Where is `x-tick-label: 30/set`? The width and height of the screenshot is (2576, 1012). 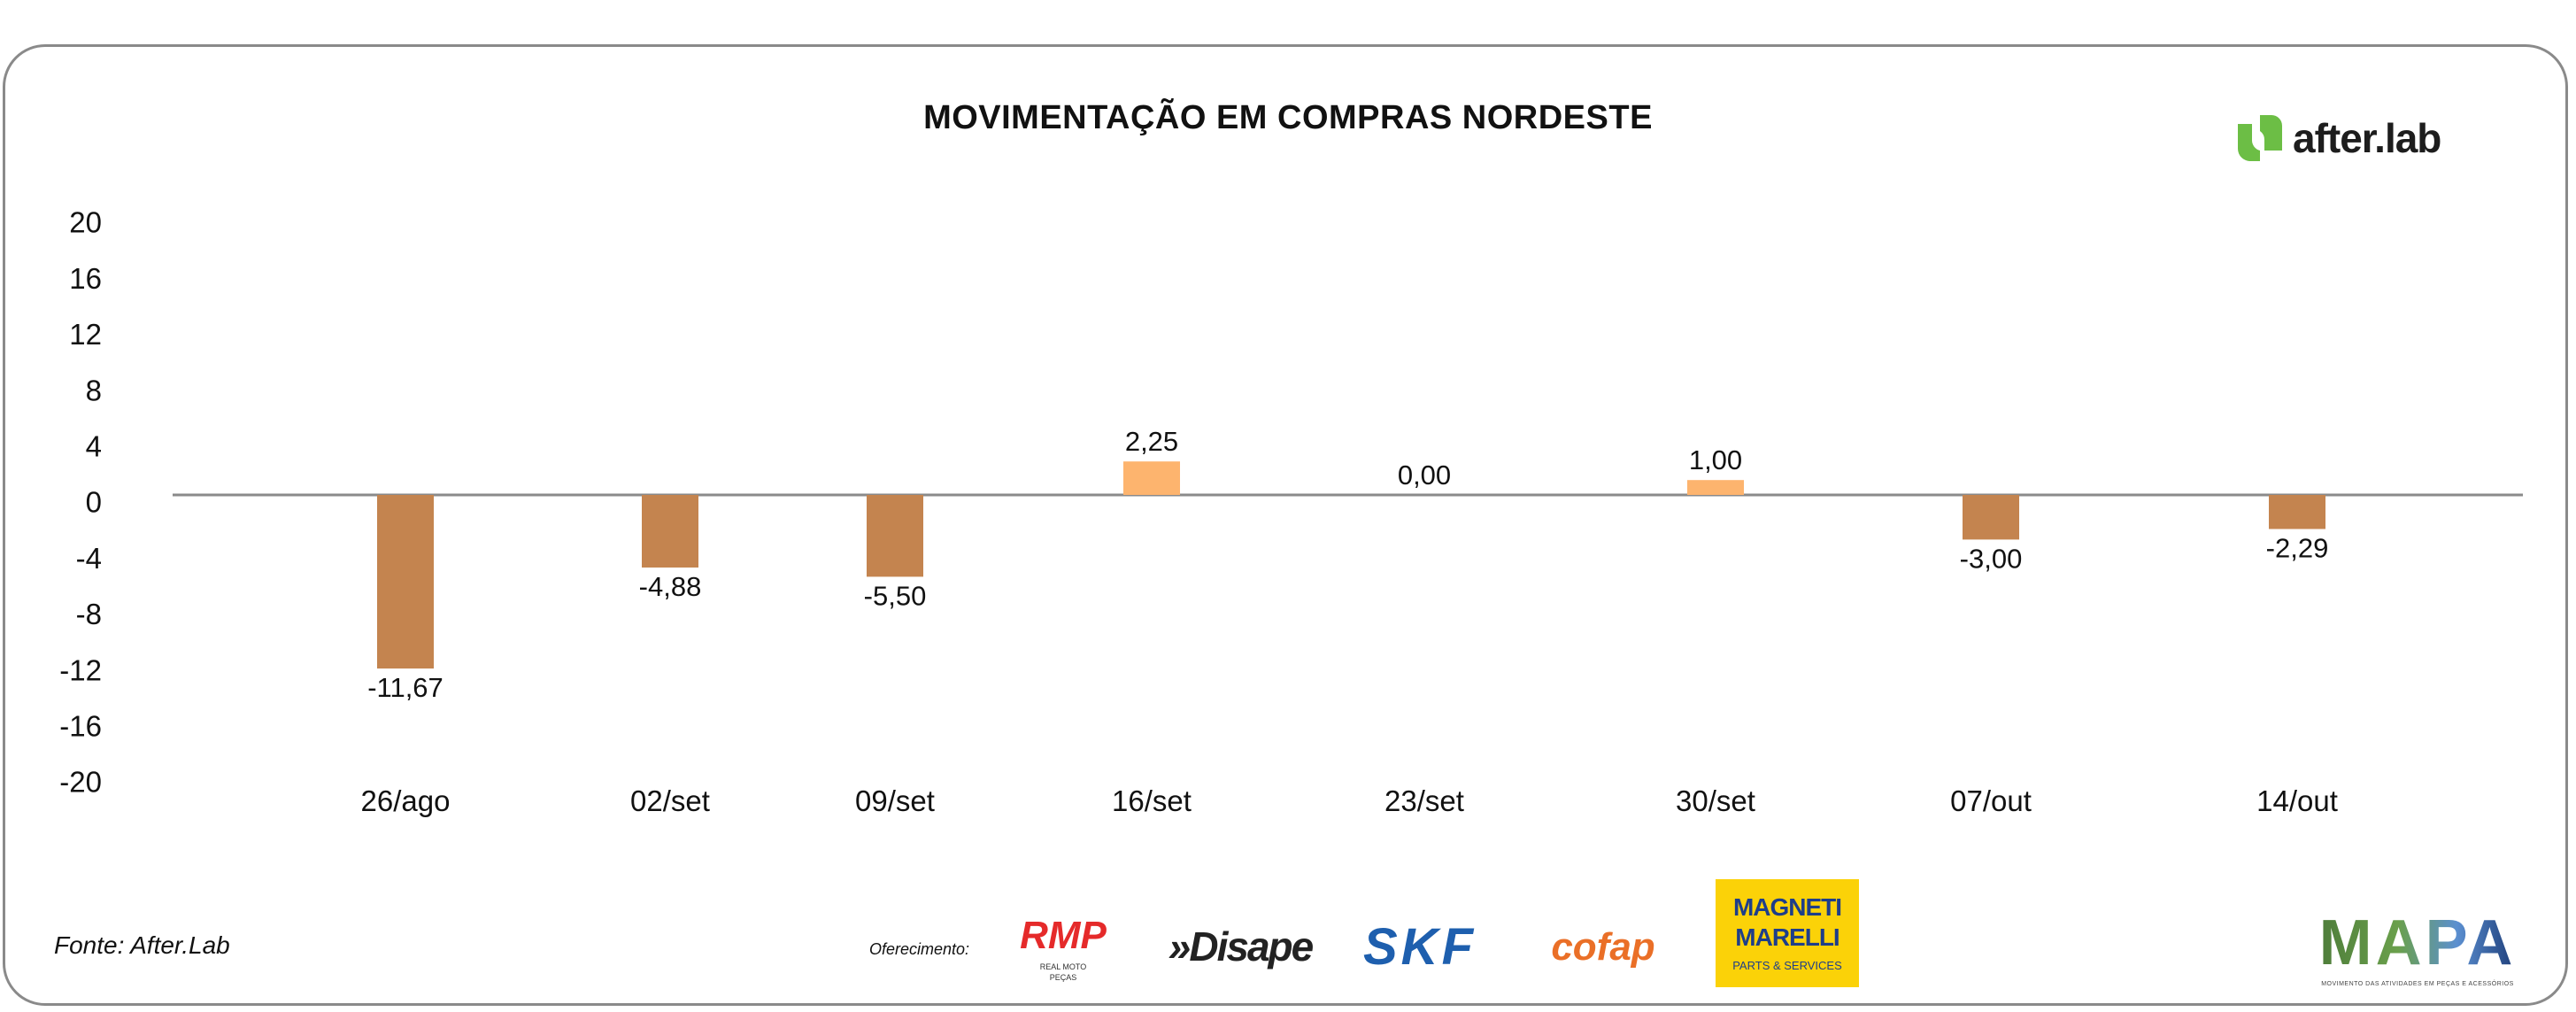
x-tick-label: 30/set is located at coordinates (1715, 800).